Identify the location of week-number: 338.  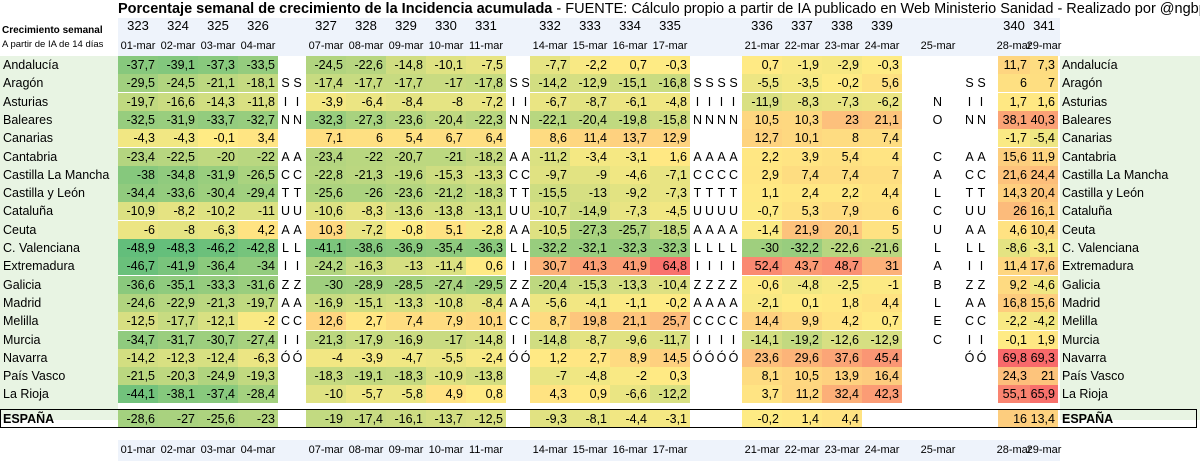
(842, 25).